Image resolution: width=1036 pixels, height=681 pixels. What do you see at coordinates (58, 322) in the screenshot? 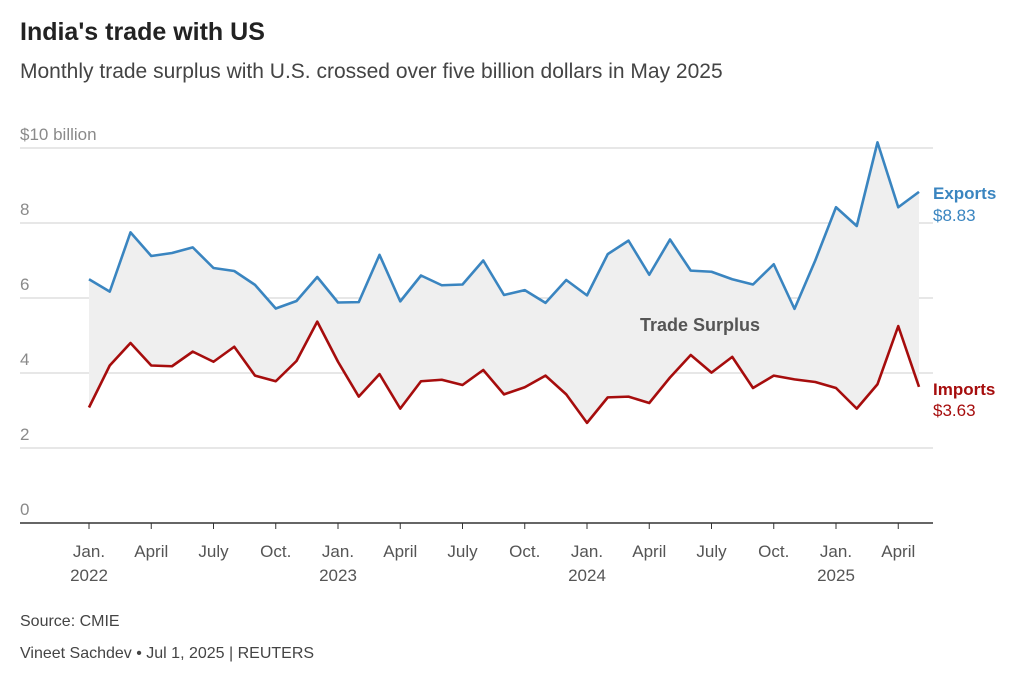
I see `y-axis-labels: 0 2 4 6 8 $10 billion` at bounding box center [58, 322].